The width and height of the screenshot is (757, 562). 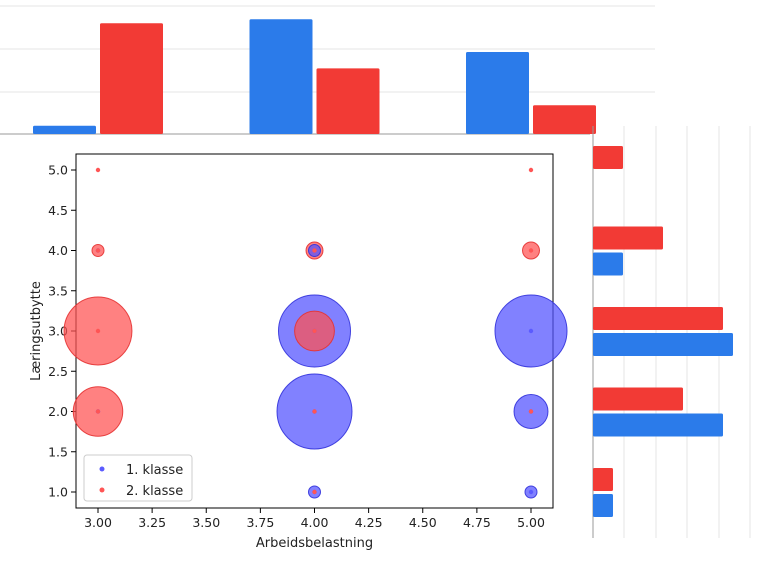 I want to click on x-tick-label: 4.75, so click(x=477, y=522).